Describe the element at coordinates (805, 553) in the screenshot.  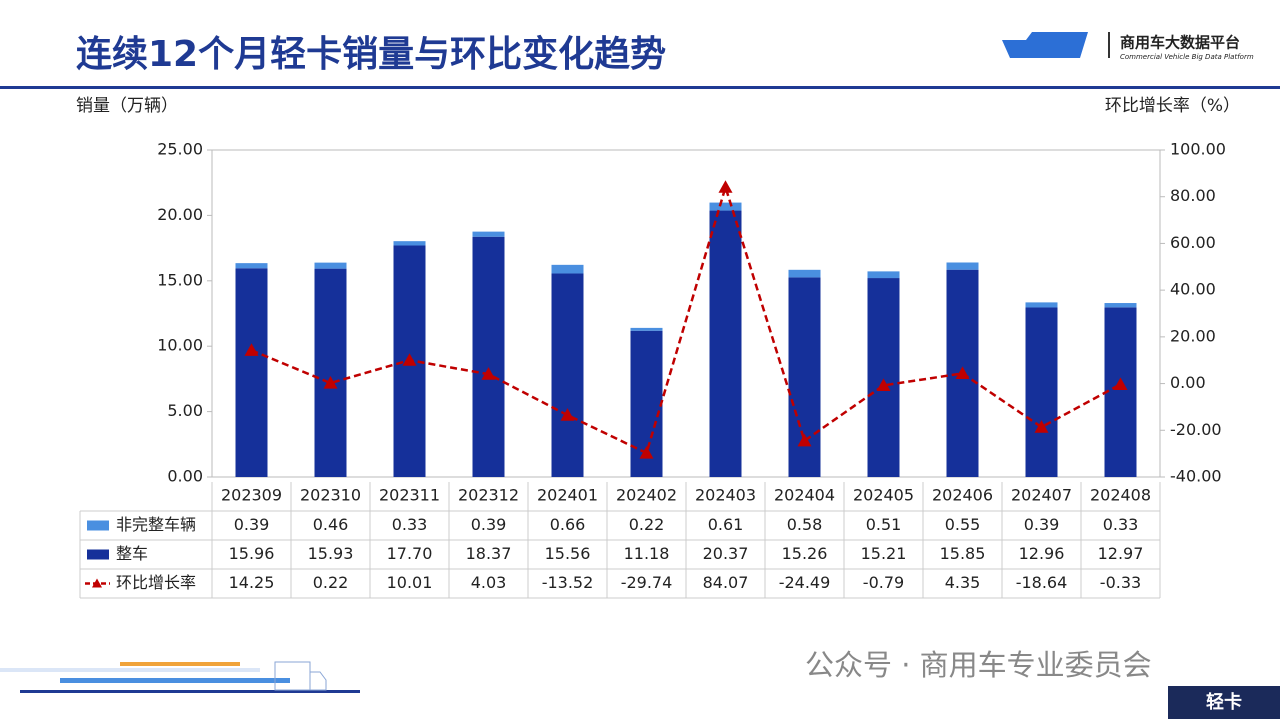
I see `value-label: 15.26` at that location.